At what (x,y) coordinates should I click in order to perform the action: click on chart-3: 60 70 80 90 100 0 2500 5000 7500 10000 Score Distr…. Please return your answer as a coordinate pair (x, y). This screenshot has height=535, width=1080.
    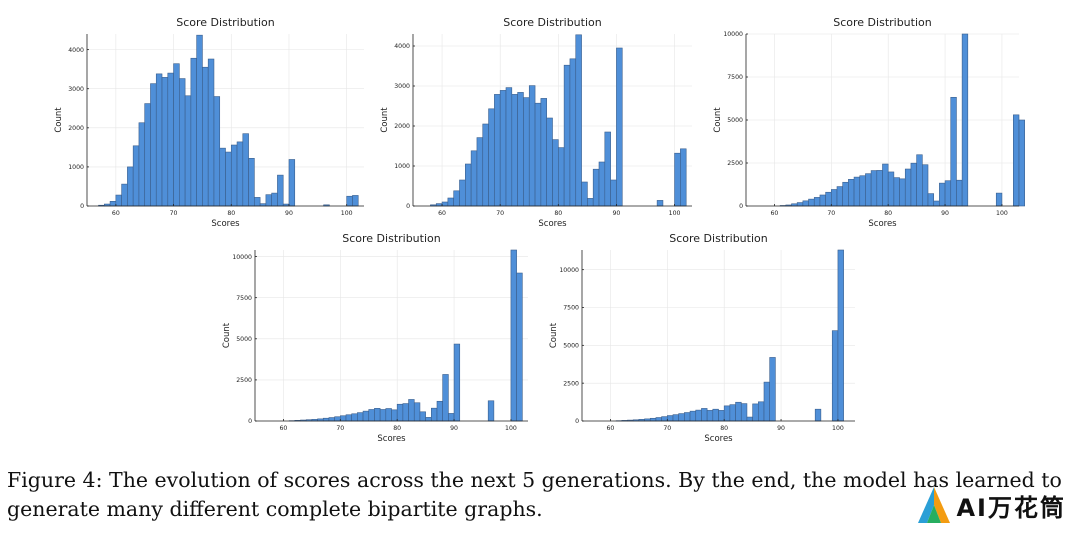
    Looking at the image, I should click on (869, 122).